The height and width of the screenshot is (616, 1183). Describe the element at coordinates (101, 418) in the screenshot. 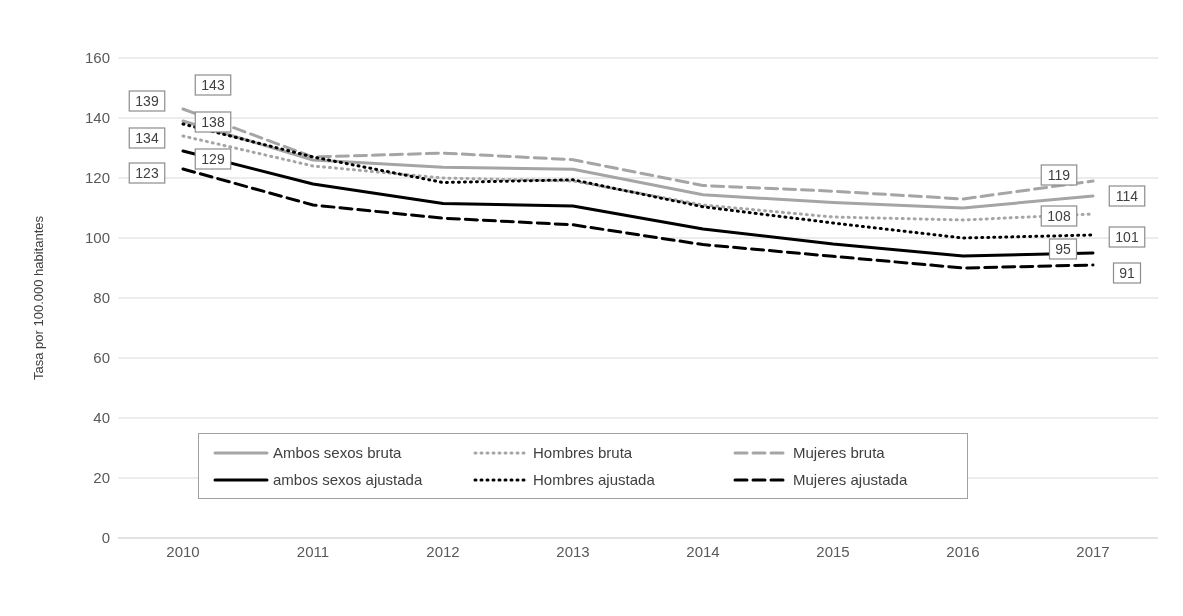

I see `y-tick-label: 40` at that location.